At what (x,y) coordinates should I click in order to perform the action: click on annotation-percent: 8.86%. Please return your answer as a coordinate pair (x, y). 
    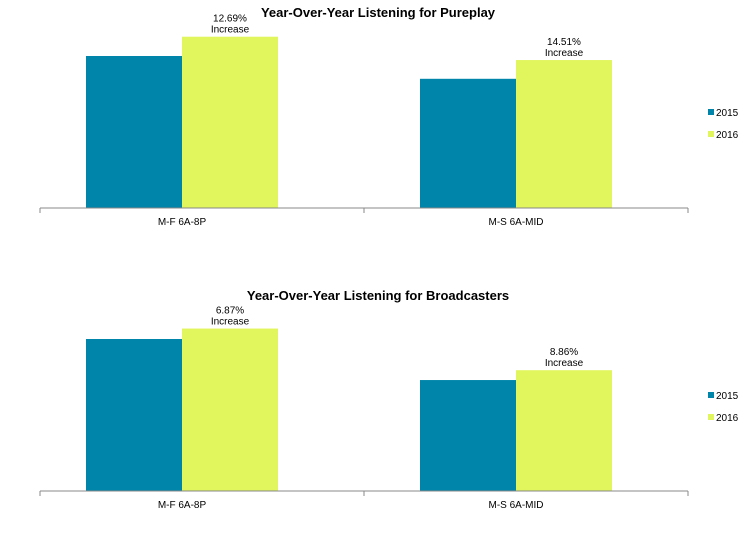
    Looking at the image, I should click on (564, 352).